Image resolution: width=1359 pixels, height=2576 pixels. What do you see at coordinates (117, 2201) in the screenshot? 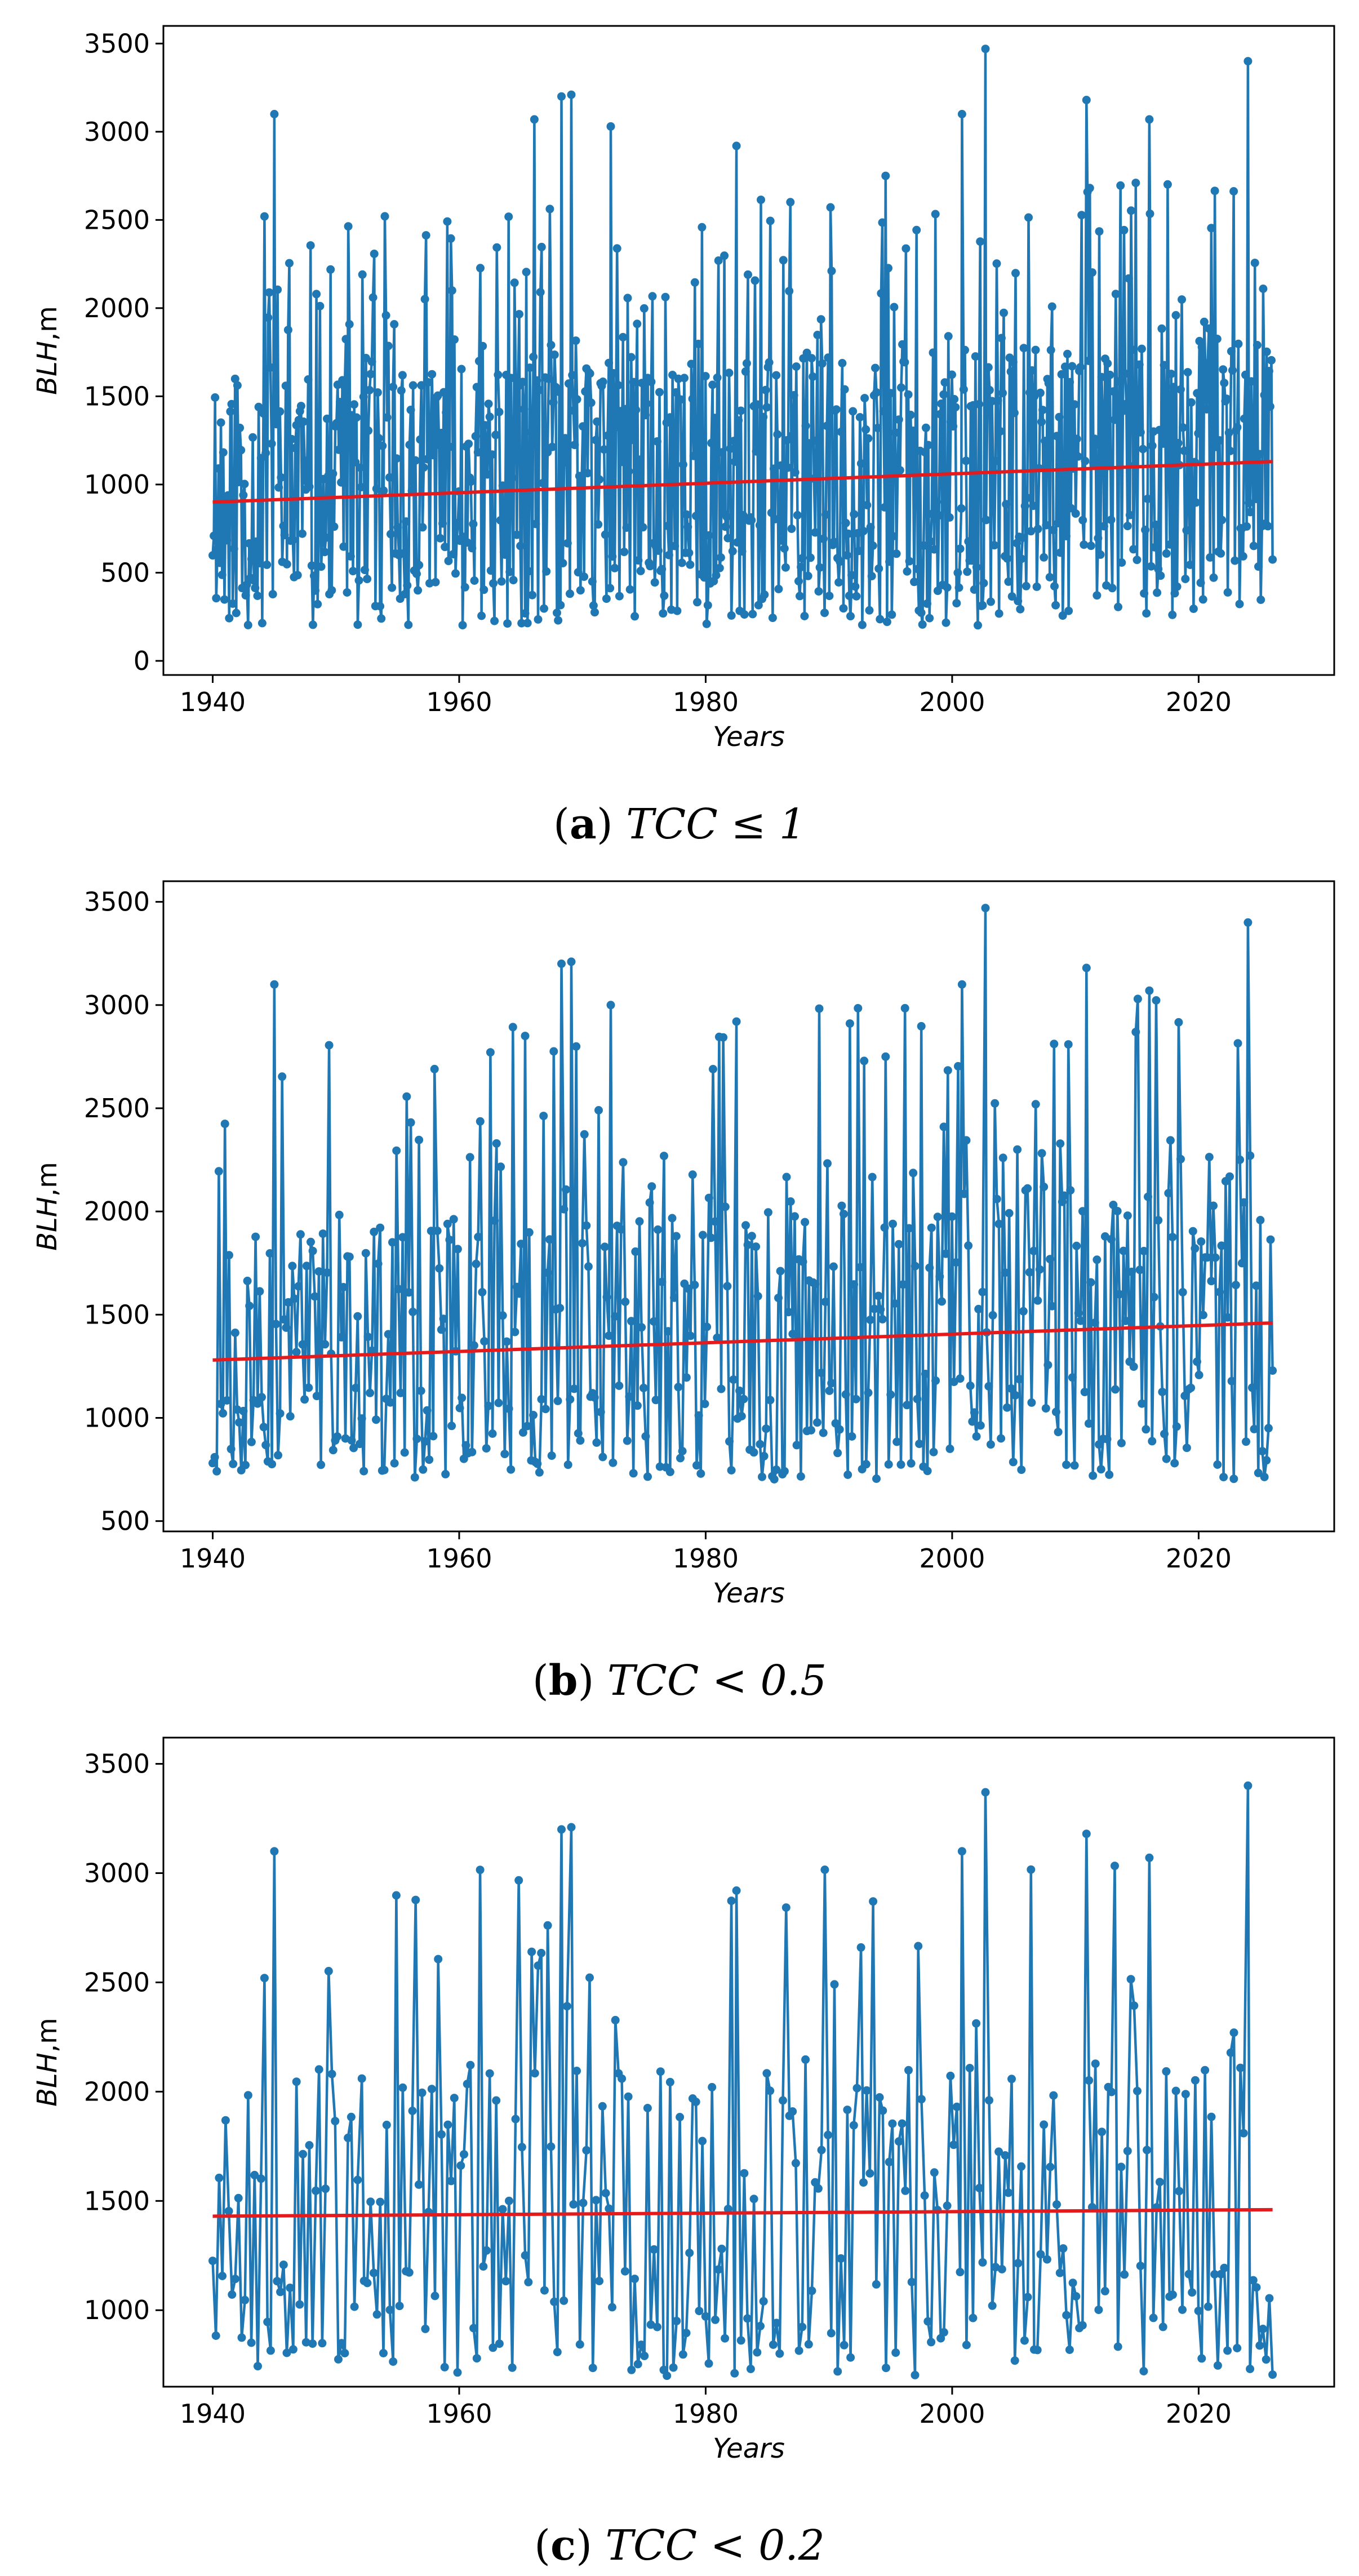
I see `y-tick-label: 1500` at bounding box center [117, 2201].